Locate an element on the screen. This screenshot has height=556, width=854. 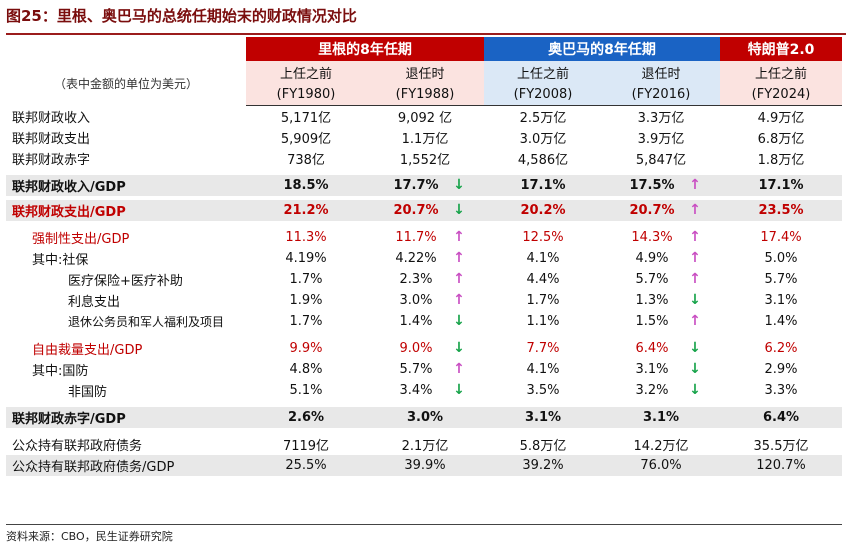
value-text: 1.9% is located at coordinates (306, 300).